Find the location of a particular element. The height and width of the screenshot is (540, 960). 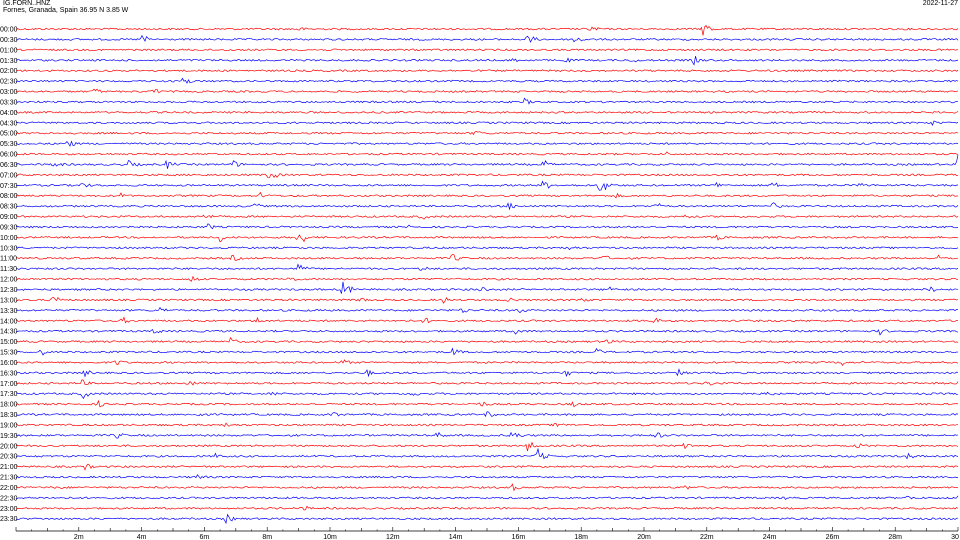

row-time-label: 23:30 is located at coordinates (9, 519).